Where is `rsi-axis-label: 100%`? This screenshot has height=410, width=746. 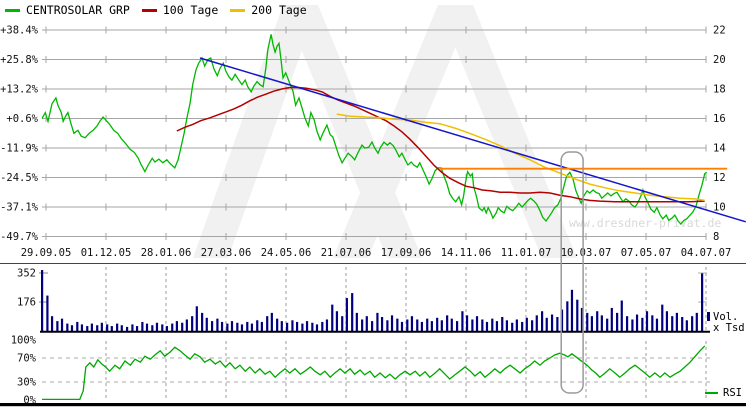 rsi-axis-label: 100% is located at coordinates (24, 341).